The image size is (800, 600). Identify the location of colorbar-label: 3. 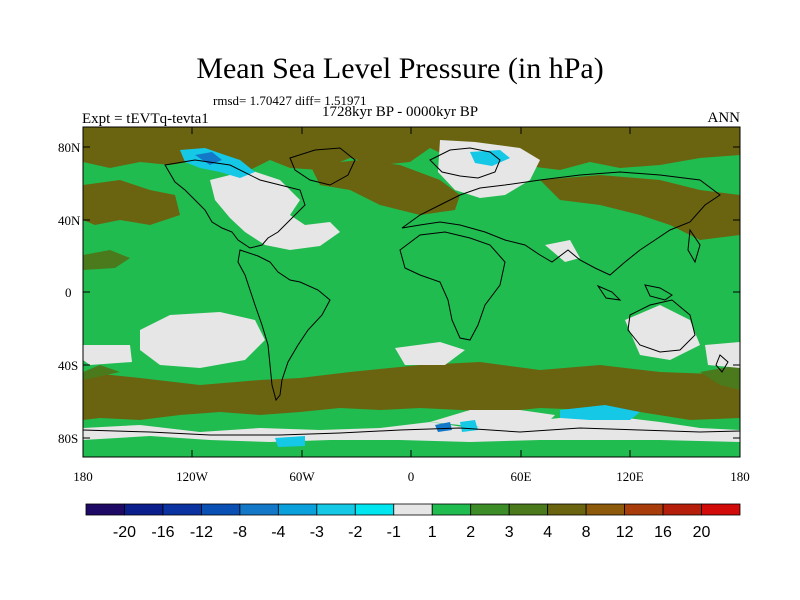
(509, 532).